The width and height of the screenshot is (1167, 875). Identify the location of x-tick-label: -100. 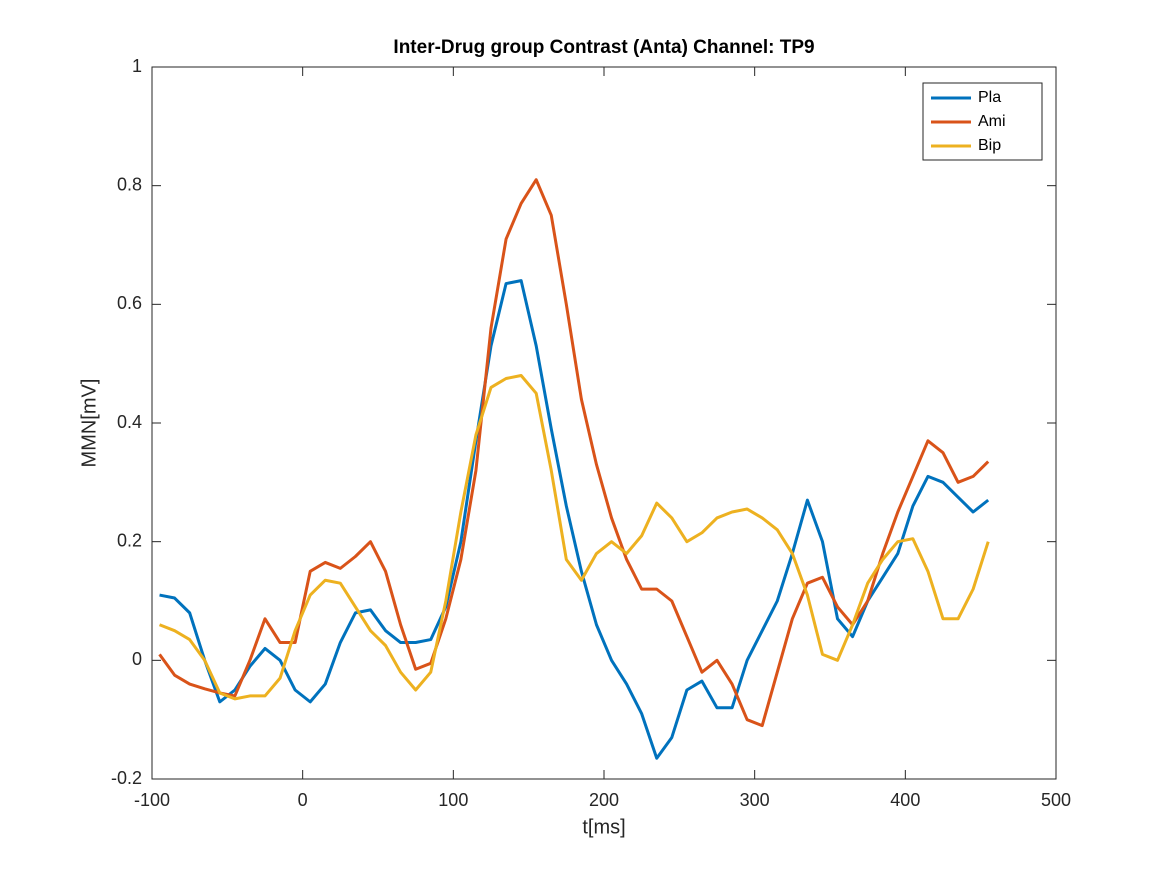
(152, 800).